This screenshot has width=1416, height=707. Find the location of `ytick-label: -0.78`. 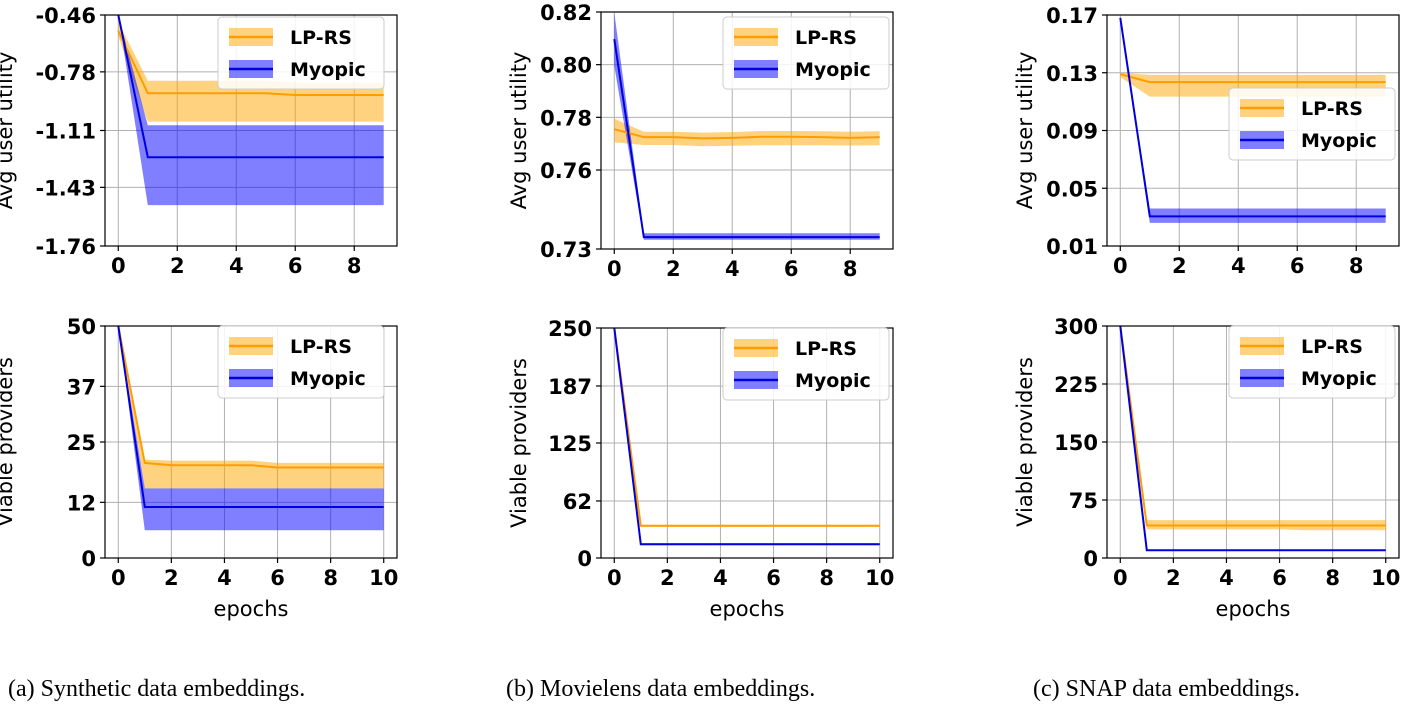

ytick-label: -0.78 is located at coordinates (65, 73).